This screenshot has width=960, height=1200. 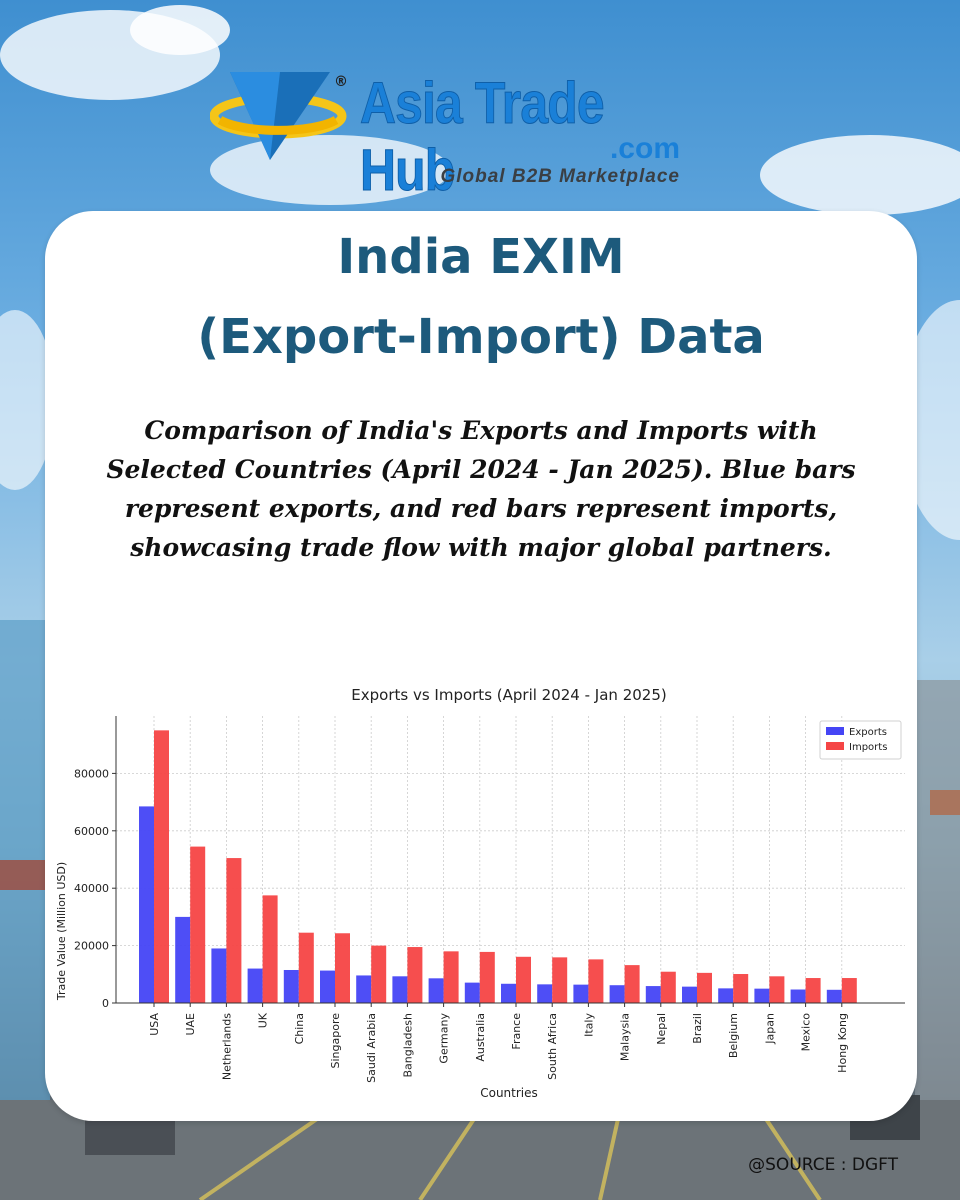 I want to click on y-tick-label: 60000, so click(x=91, y=831).